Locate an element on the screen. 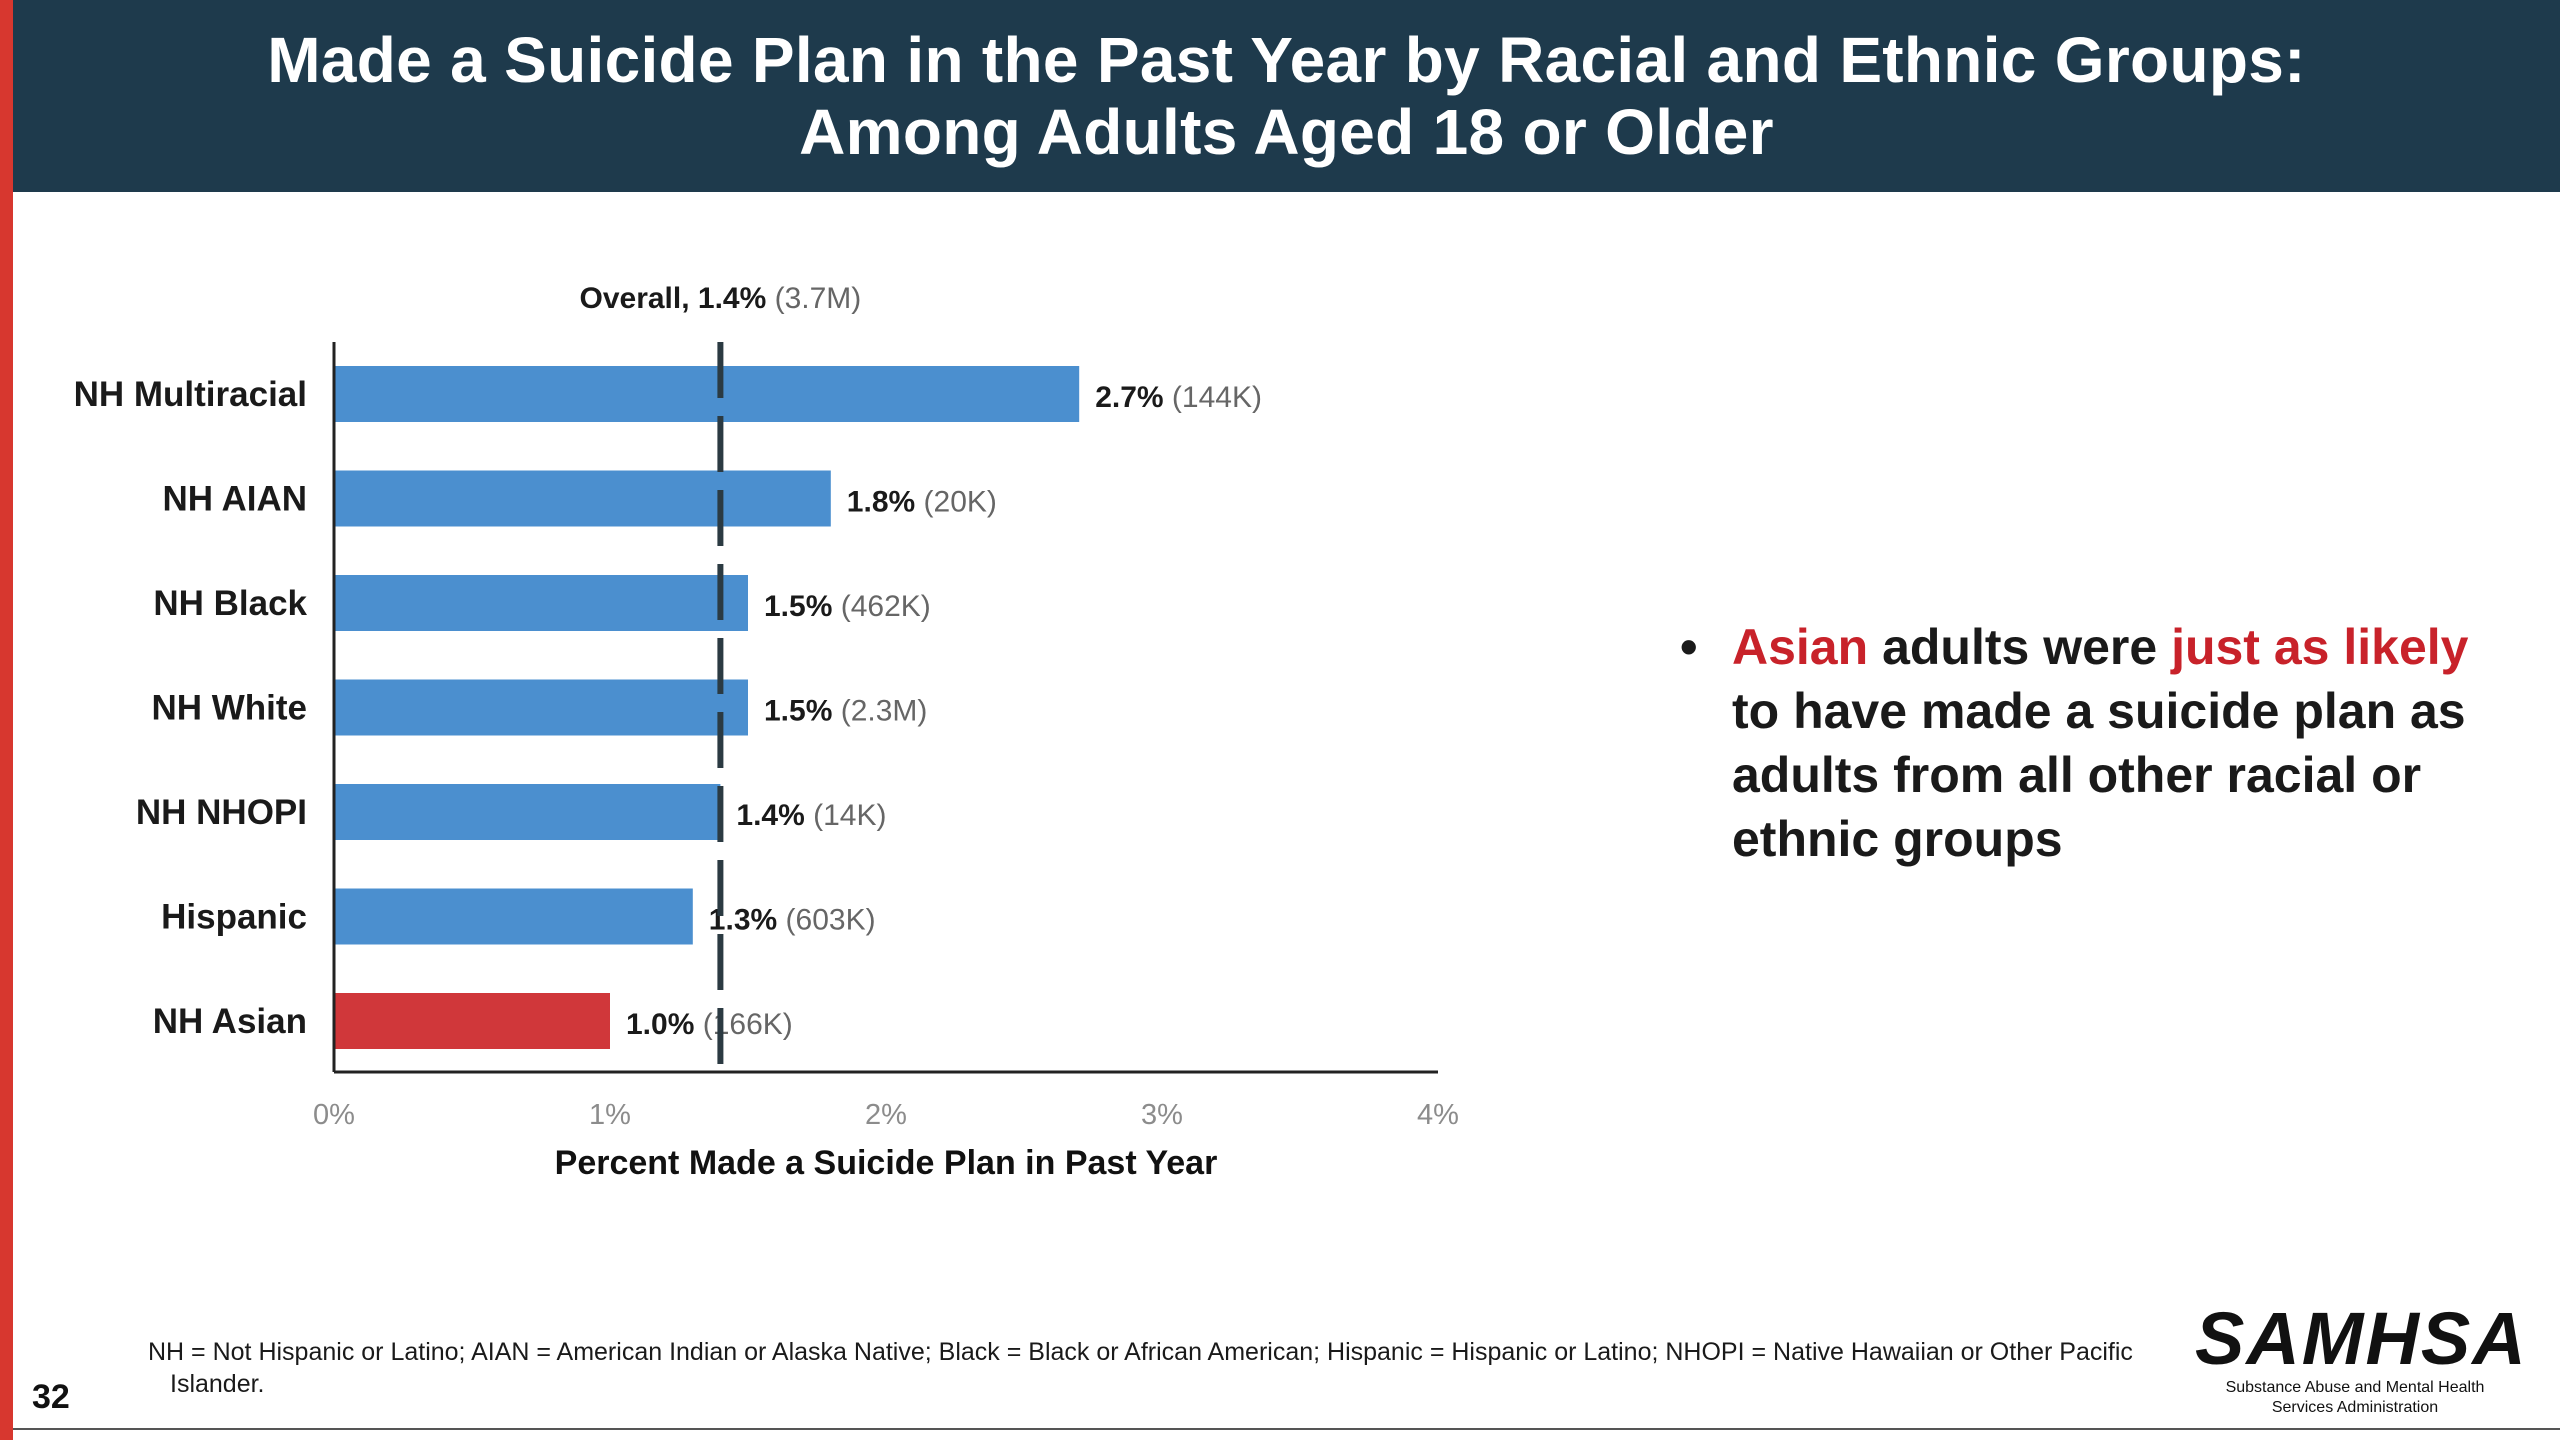 The height and width of the screenshot is (1440, 2560). category-label: NH Black is located at coordinates (230, 603).